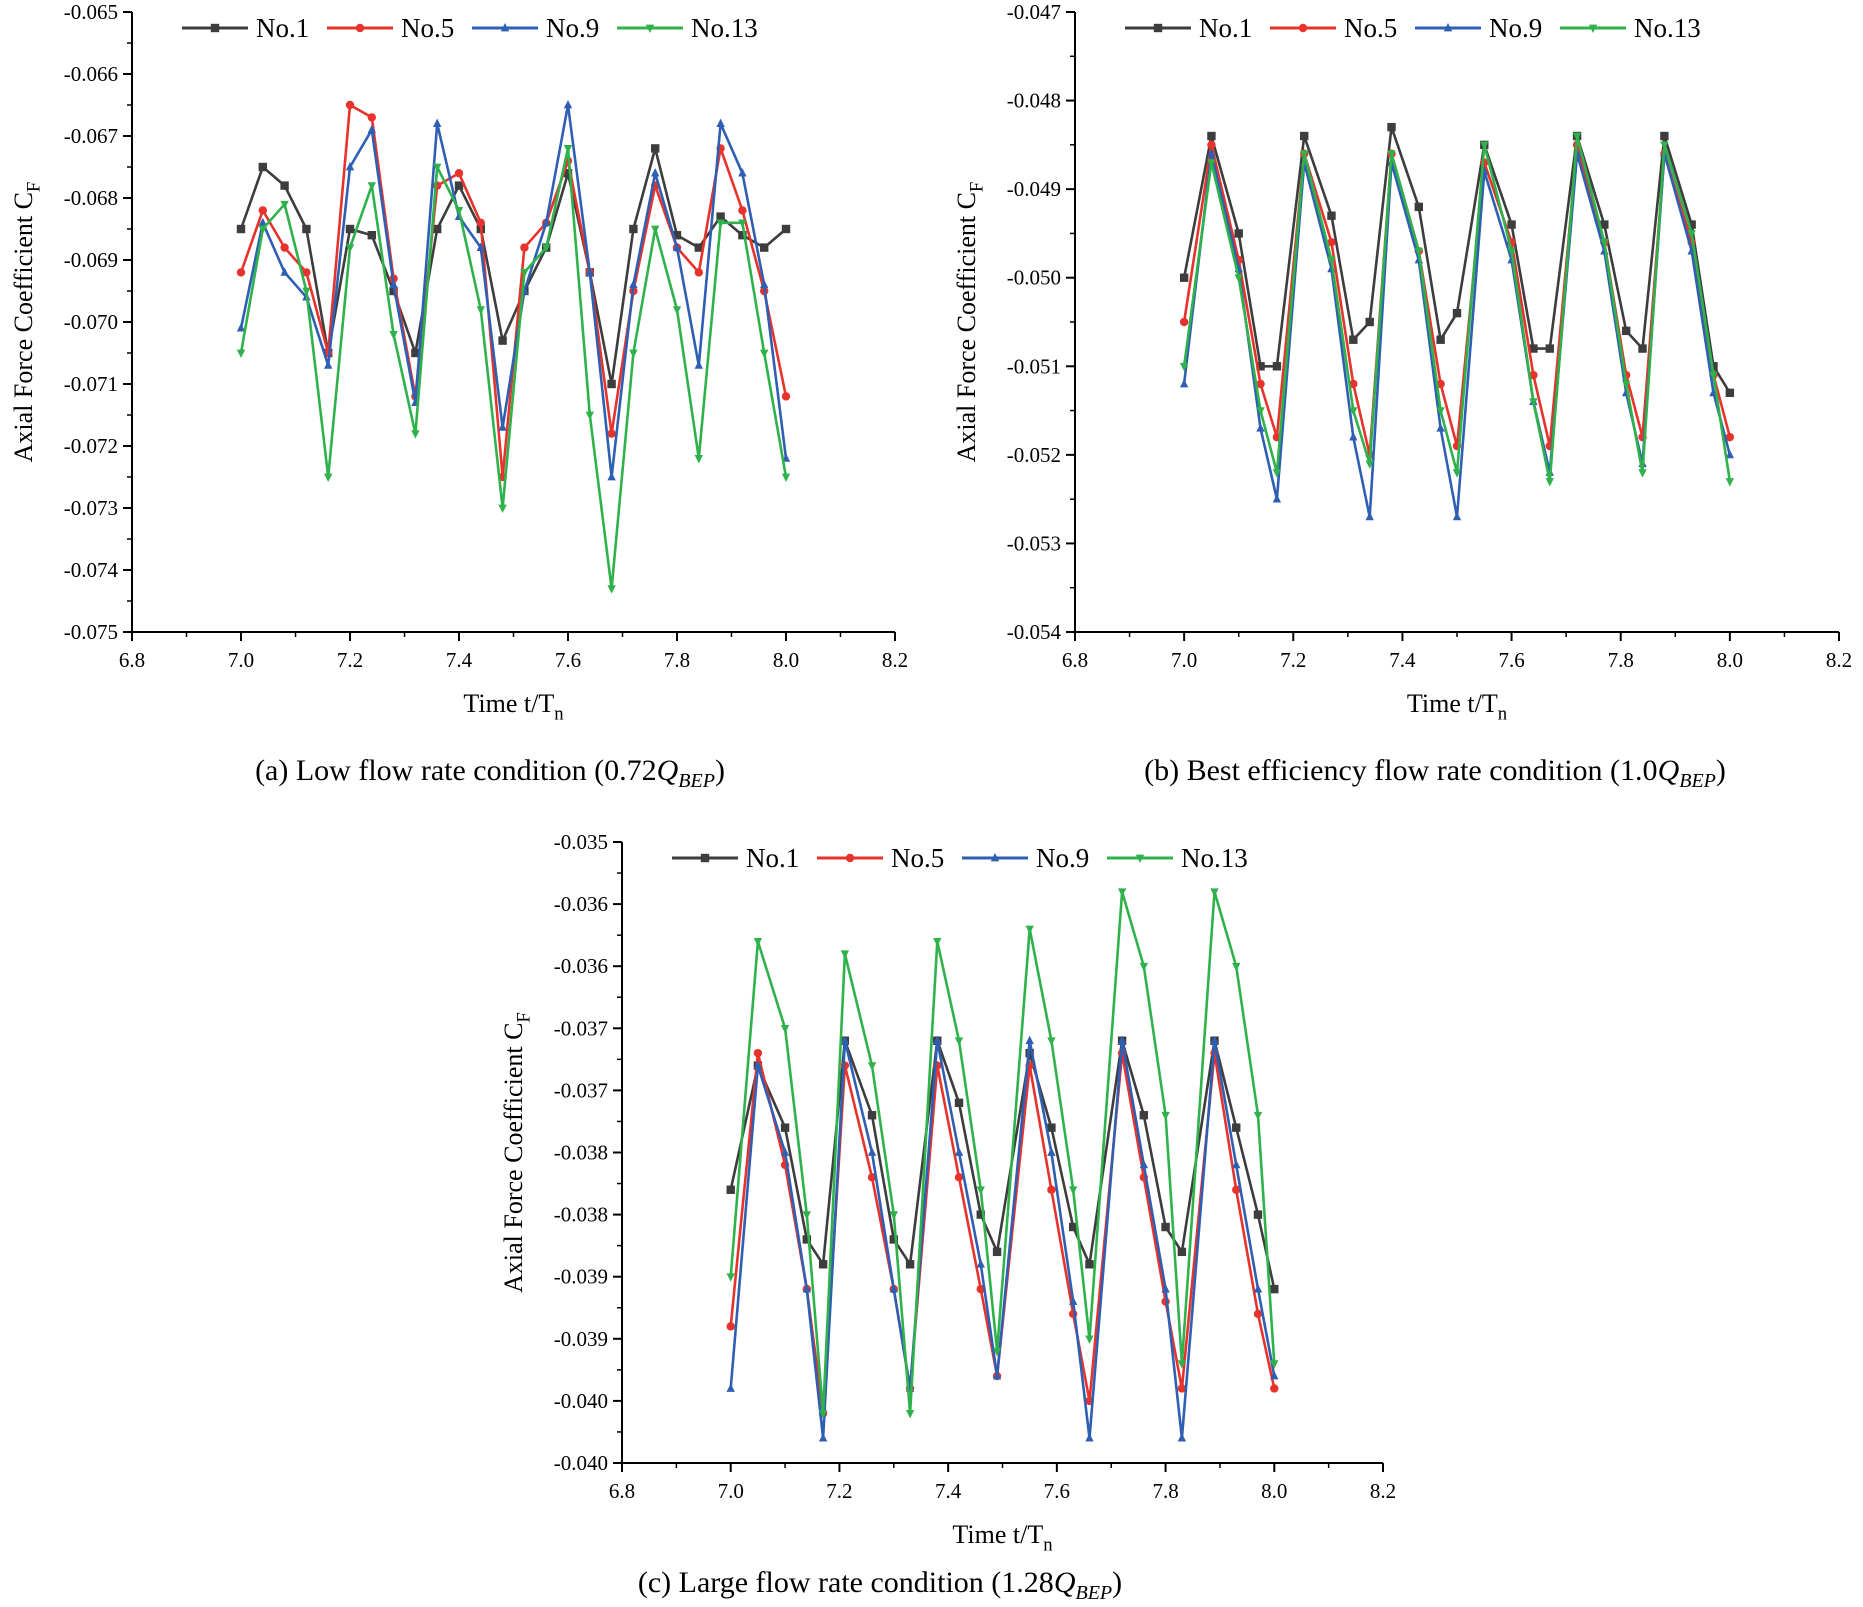 The height and width of the screenshot is (1607, 1863). I want to click on y-tick-label: -0.066, so click(91, 74).